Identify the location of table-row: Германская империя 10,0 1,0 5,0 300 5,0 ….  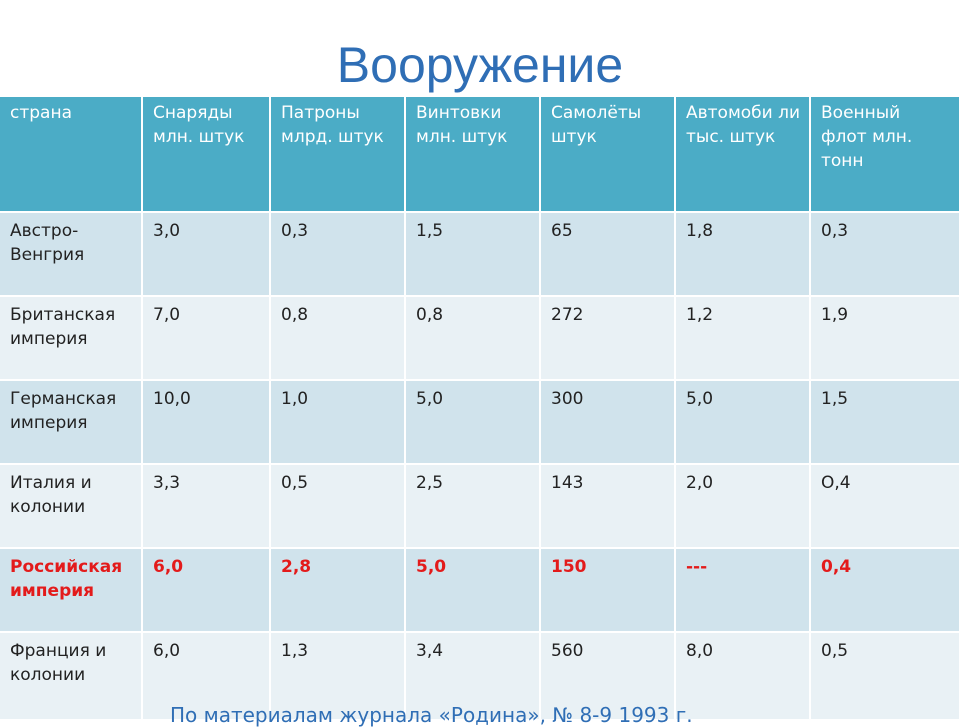
(480, 422).